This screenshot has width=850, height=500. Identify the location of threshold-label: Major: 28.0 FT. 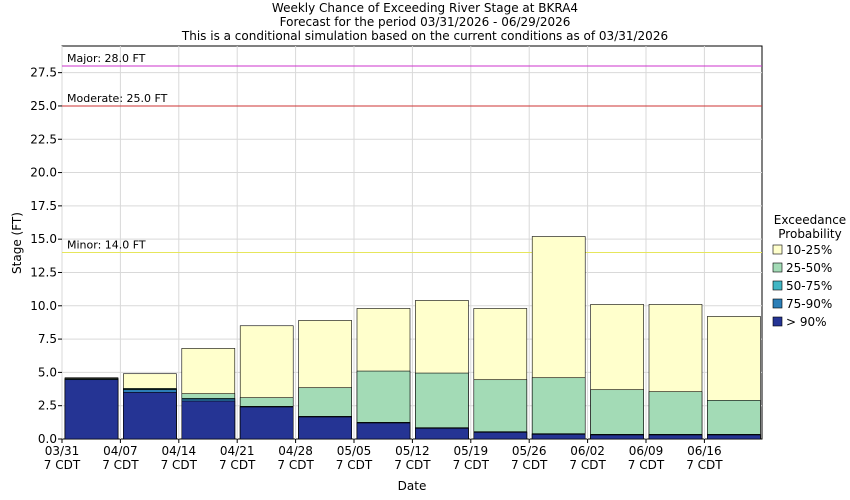
(106, 58).